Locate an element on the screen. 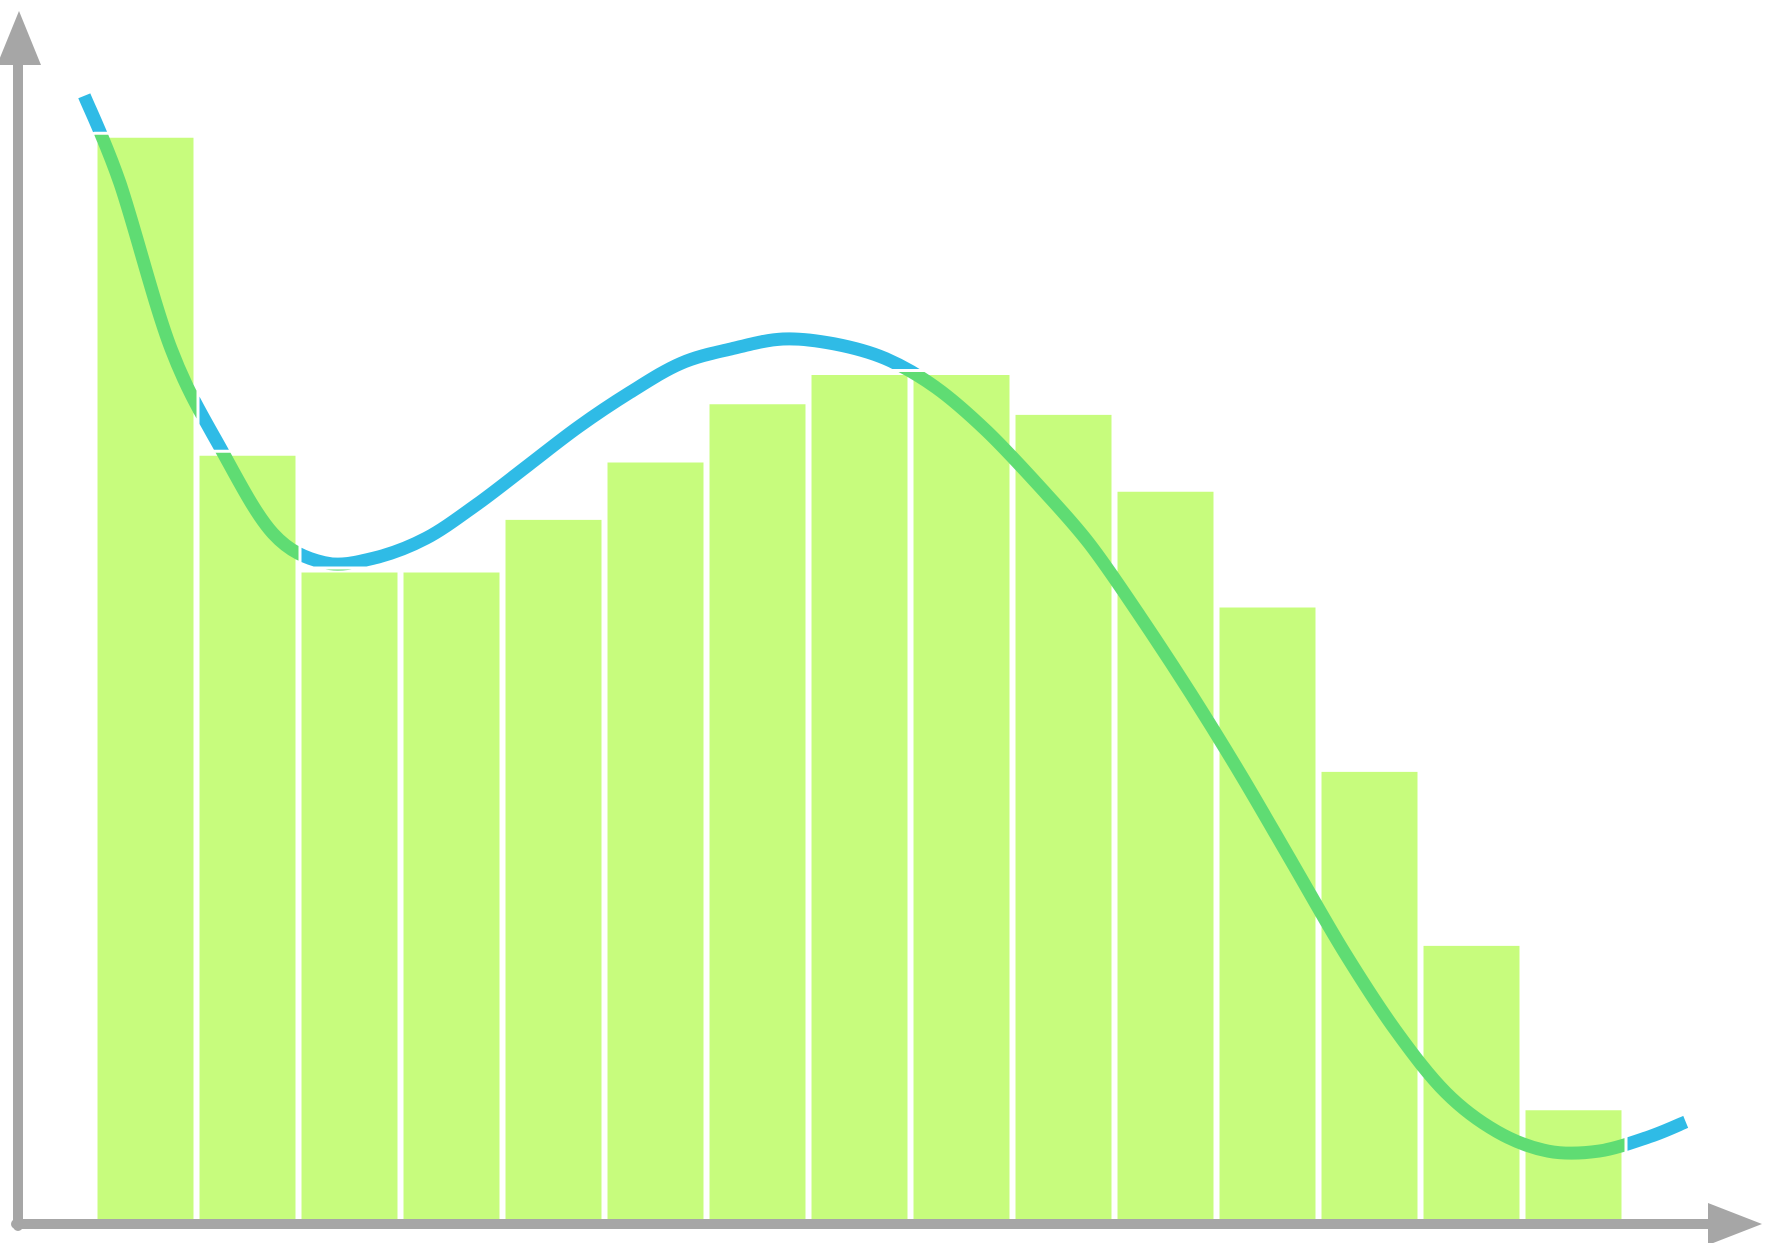  x-axis-arrow is located at coordinates (1735, 1223).